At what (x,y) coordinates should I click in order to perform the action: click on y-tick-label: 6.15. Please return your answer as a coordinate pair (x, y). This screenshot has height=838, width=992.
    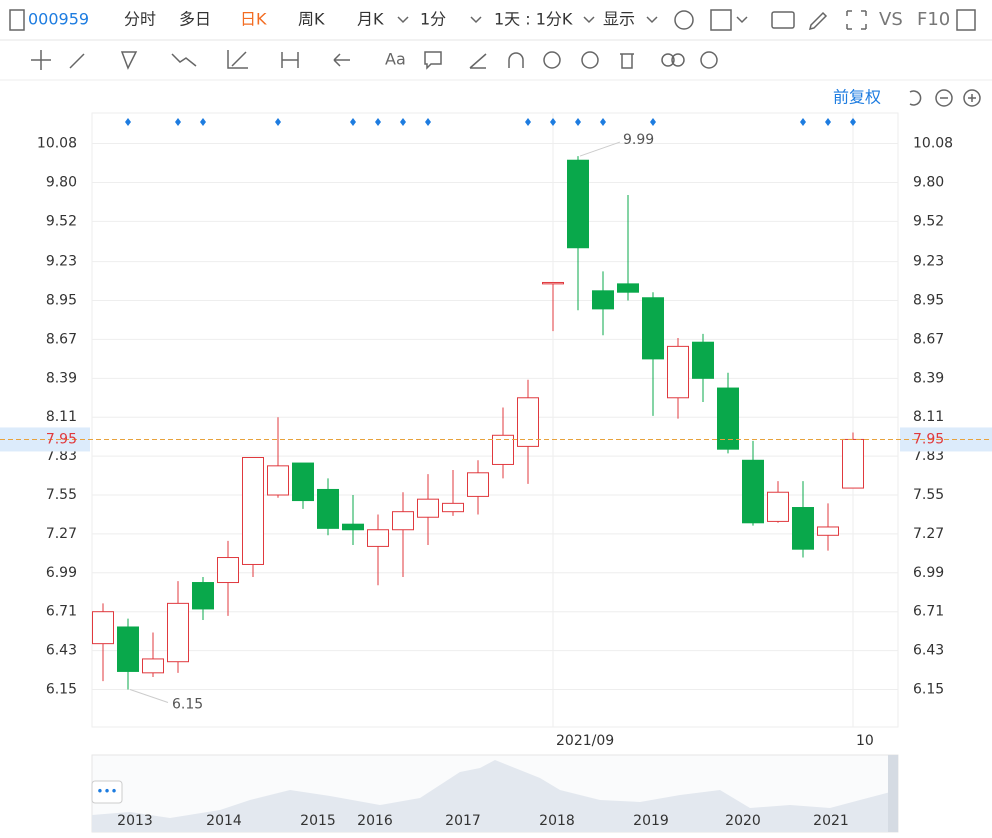
    Looking at the image, I should click on (61, 689).